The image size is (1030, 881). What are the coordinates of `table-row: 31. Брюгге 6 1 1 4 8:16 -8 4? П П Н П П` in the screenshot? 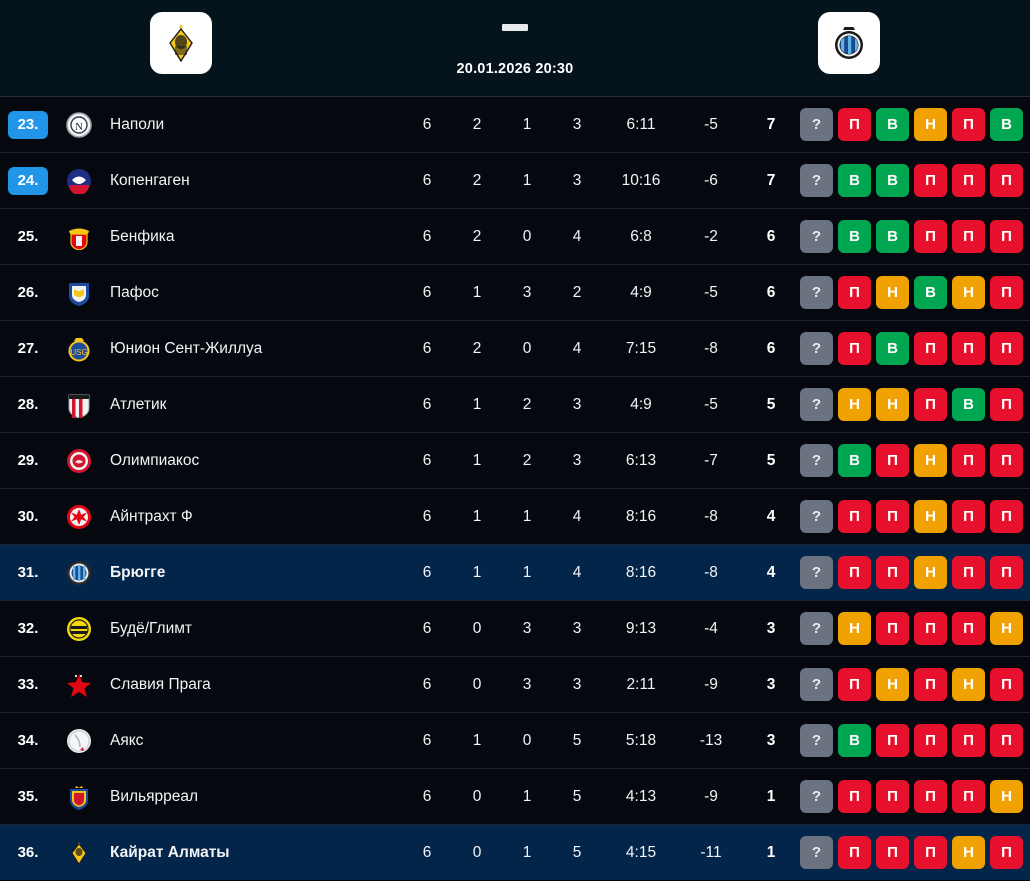 It's located at (515, 572).